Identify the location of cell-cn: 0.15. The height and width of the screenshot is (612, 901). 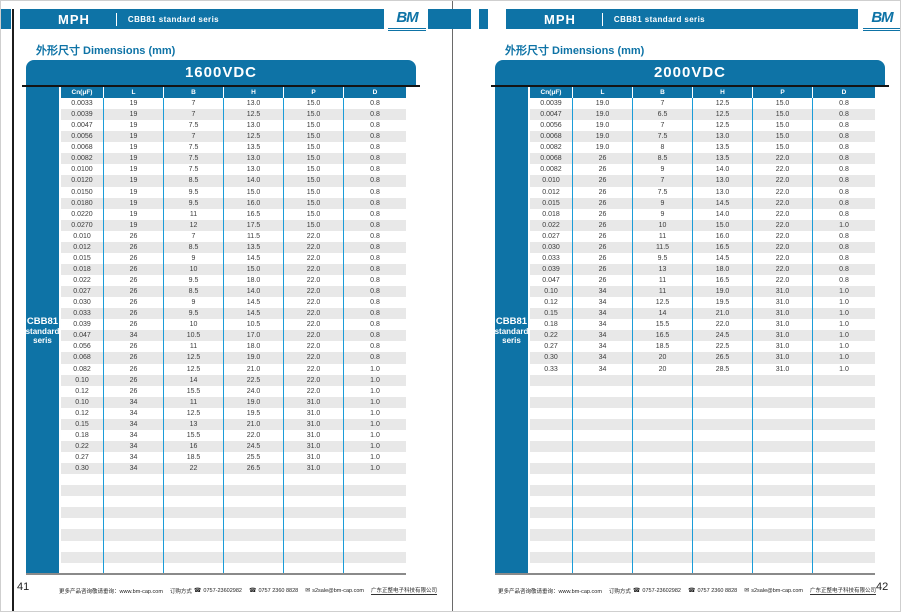
(551, 314).